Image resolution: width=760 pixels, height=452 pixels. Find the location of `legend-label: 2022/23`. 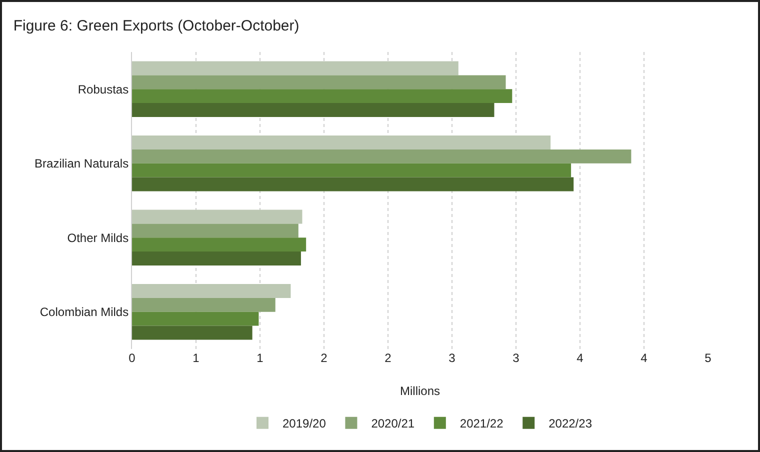

legend-label: 2022/23 is located at coordinates (570, 423).